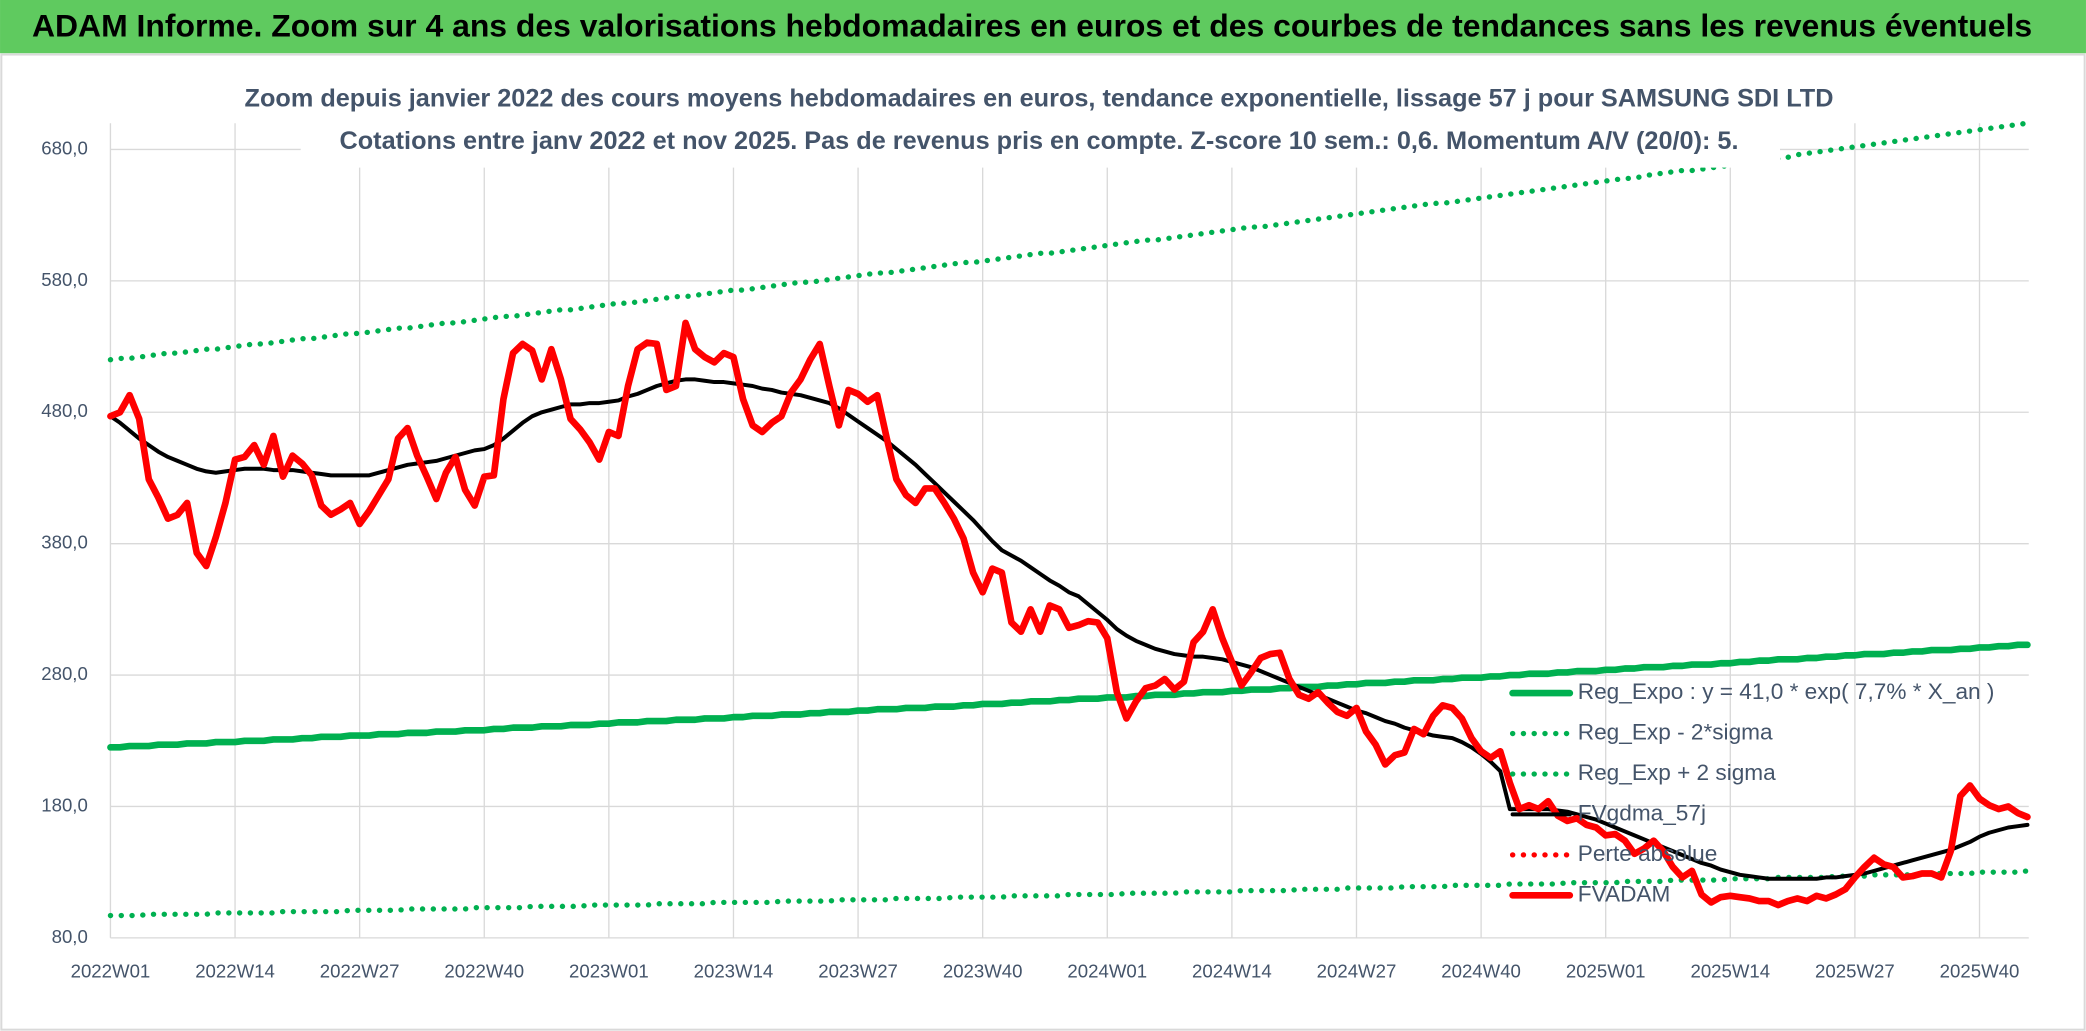 The width and height of the screenshot is (2086, 1031). What do you see at coordinates (1642, 812) in the screenshot?
I see `legend-label: FVgdma_57j` at bounding box center [1642, 812].